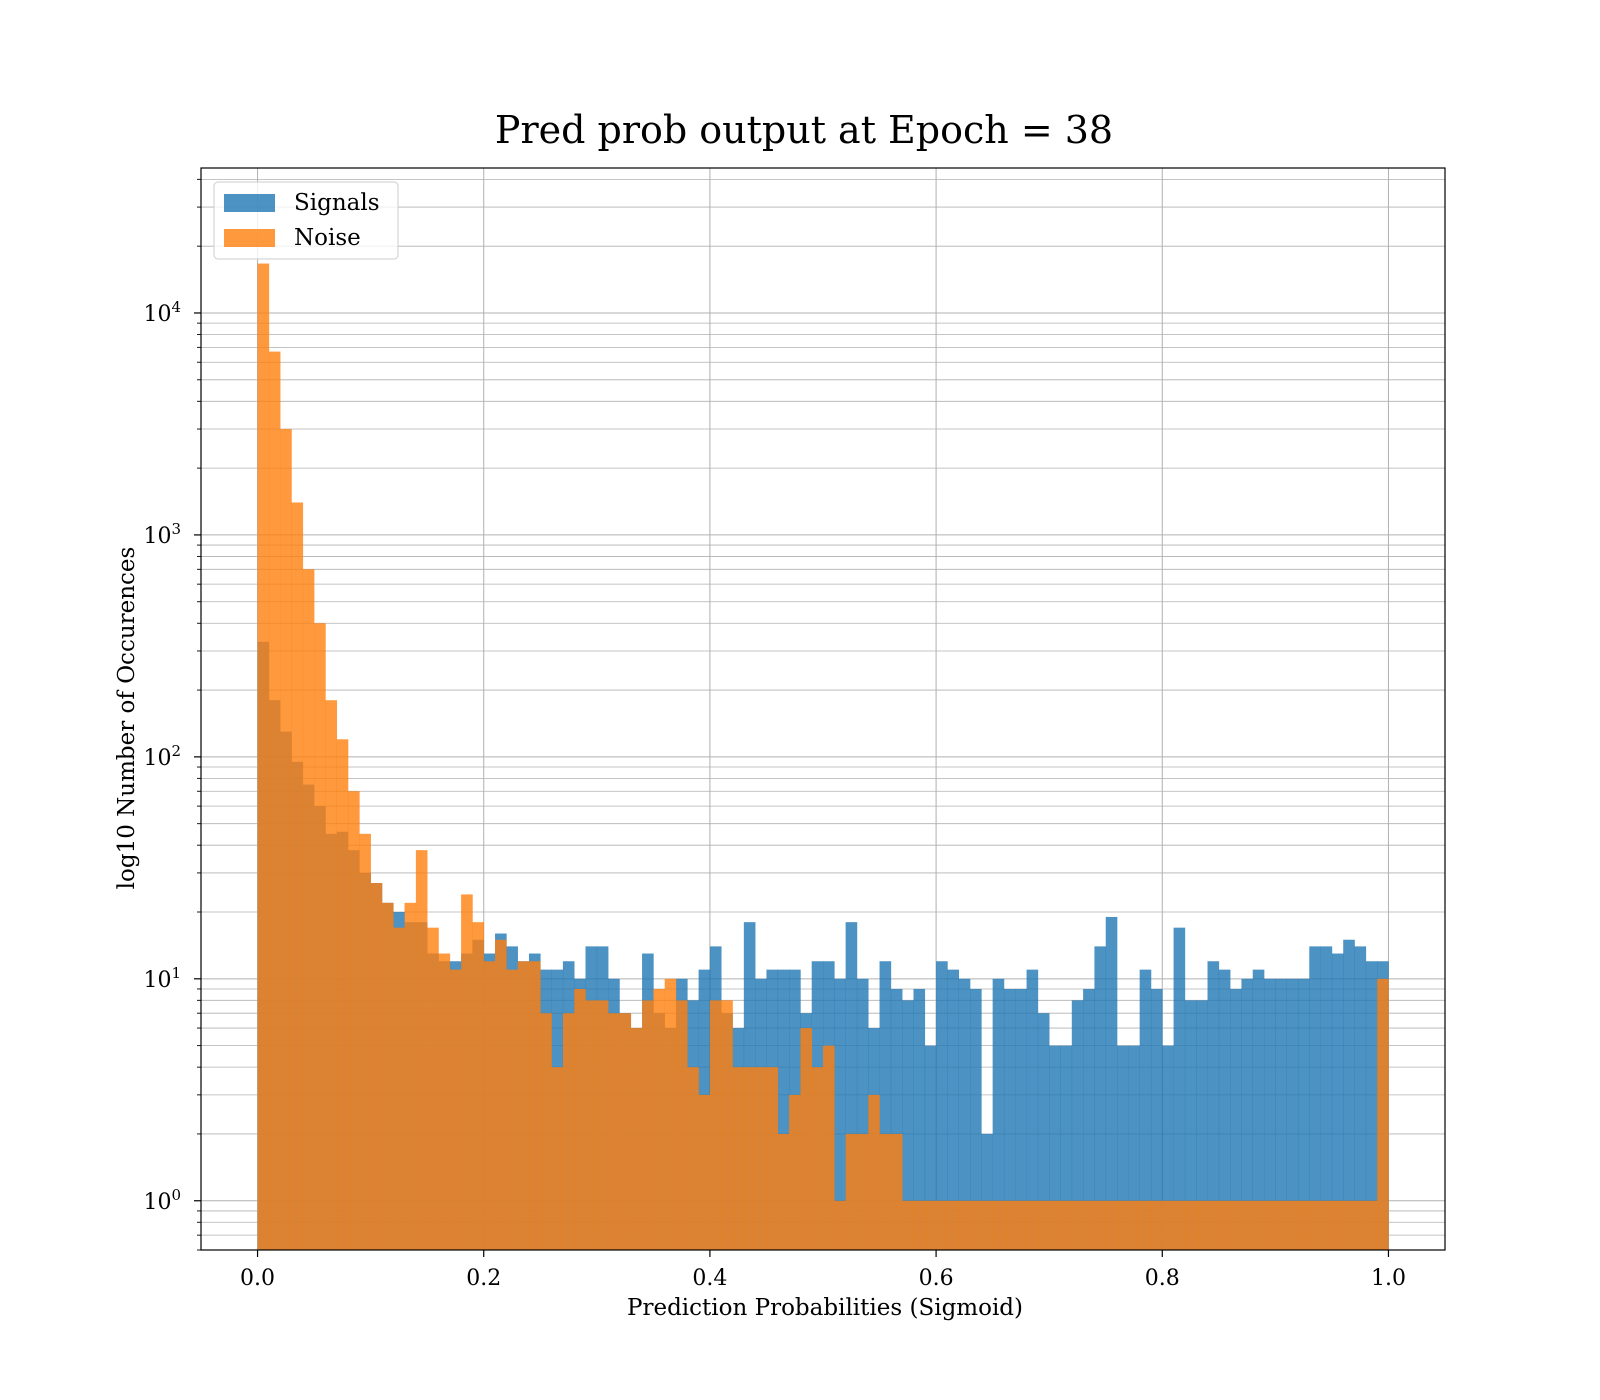 This screenshot has width=1600, height=1400. I want to click on y-tick-label: 10¹, so click(162, 978).